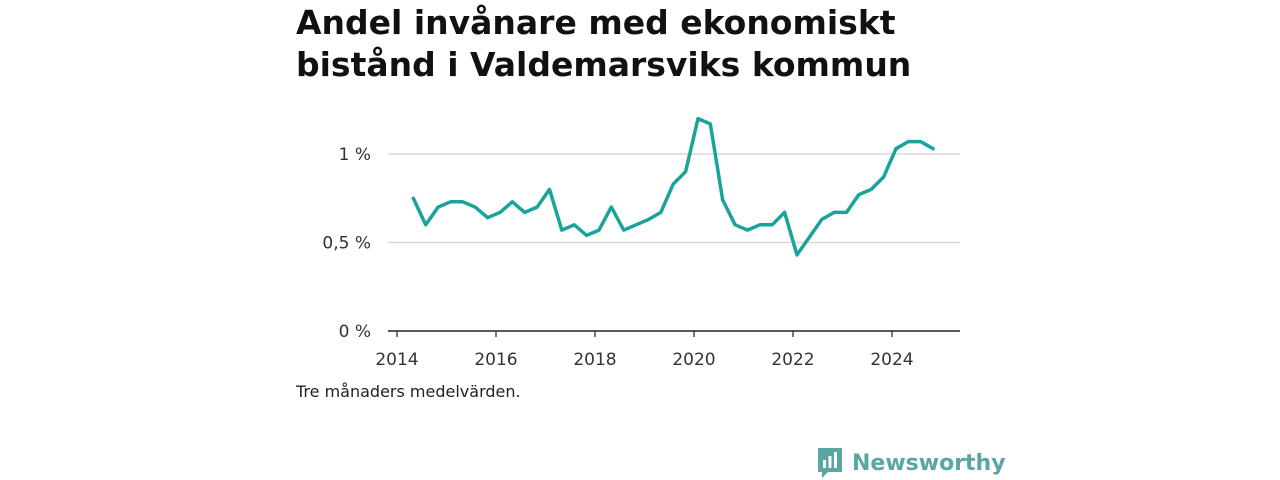 This screenshot has width=1280, height=480. What do you see at coordinates (594, 360) in the screenshot?
I see `x-tick-label: 2018` at bounding box center [594, 360].